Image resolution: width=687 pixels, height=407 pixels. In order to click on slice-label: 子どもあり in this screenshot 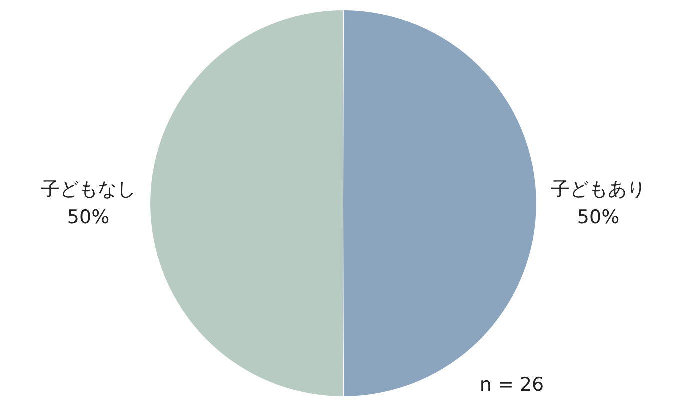, I will do `click(598, 189)`.